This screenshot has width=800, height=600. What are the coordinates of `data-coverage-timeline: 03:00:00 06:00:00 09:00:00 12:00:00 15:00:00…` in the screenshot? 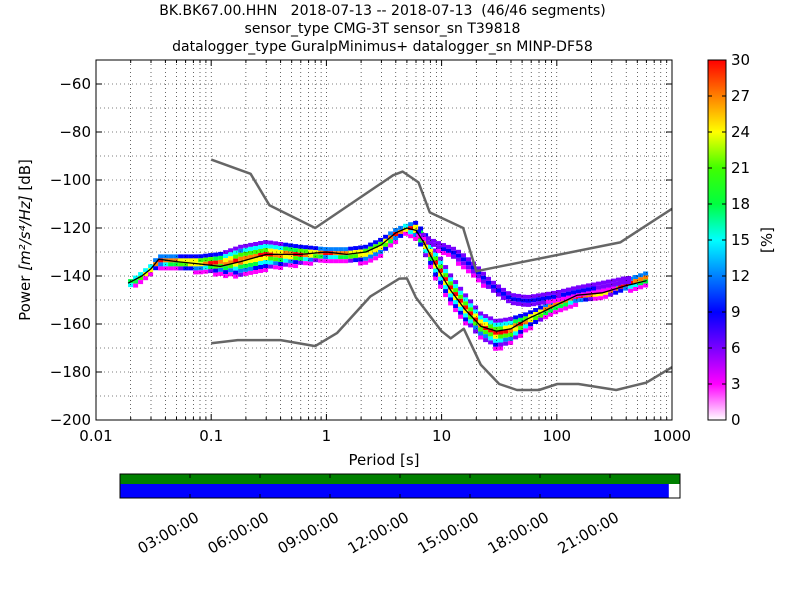 It's located at (400, 515).